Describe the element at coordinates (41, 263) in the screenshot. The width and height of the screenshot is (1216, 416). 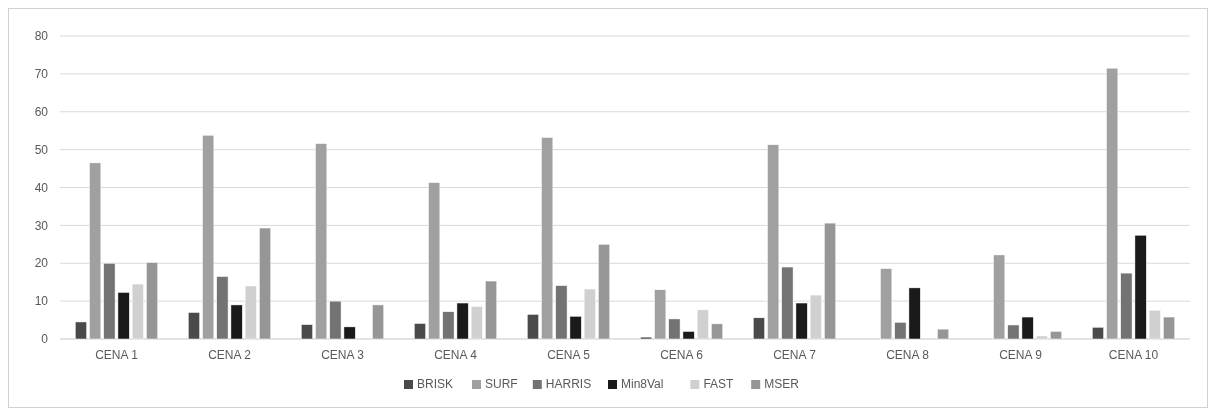
I see `y-tick-label: 20` at that location.